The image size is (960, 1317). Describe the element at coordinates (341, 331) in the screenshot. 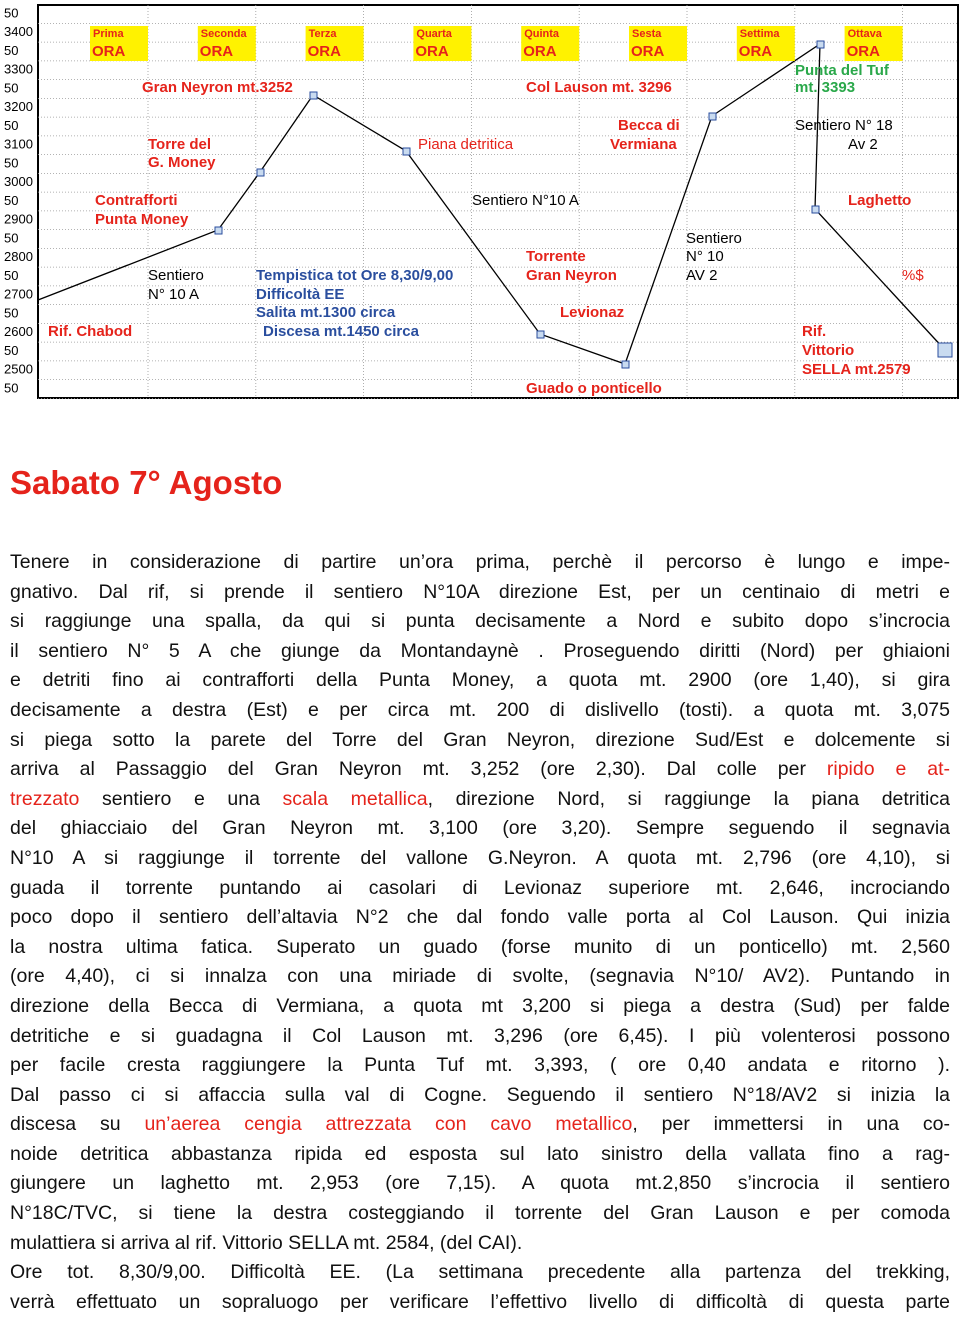

I see `profile-label: Discesa mt.1450 circa` at that location.